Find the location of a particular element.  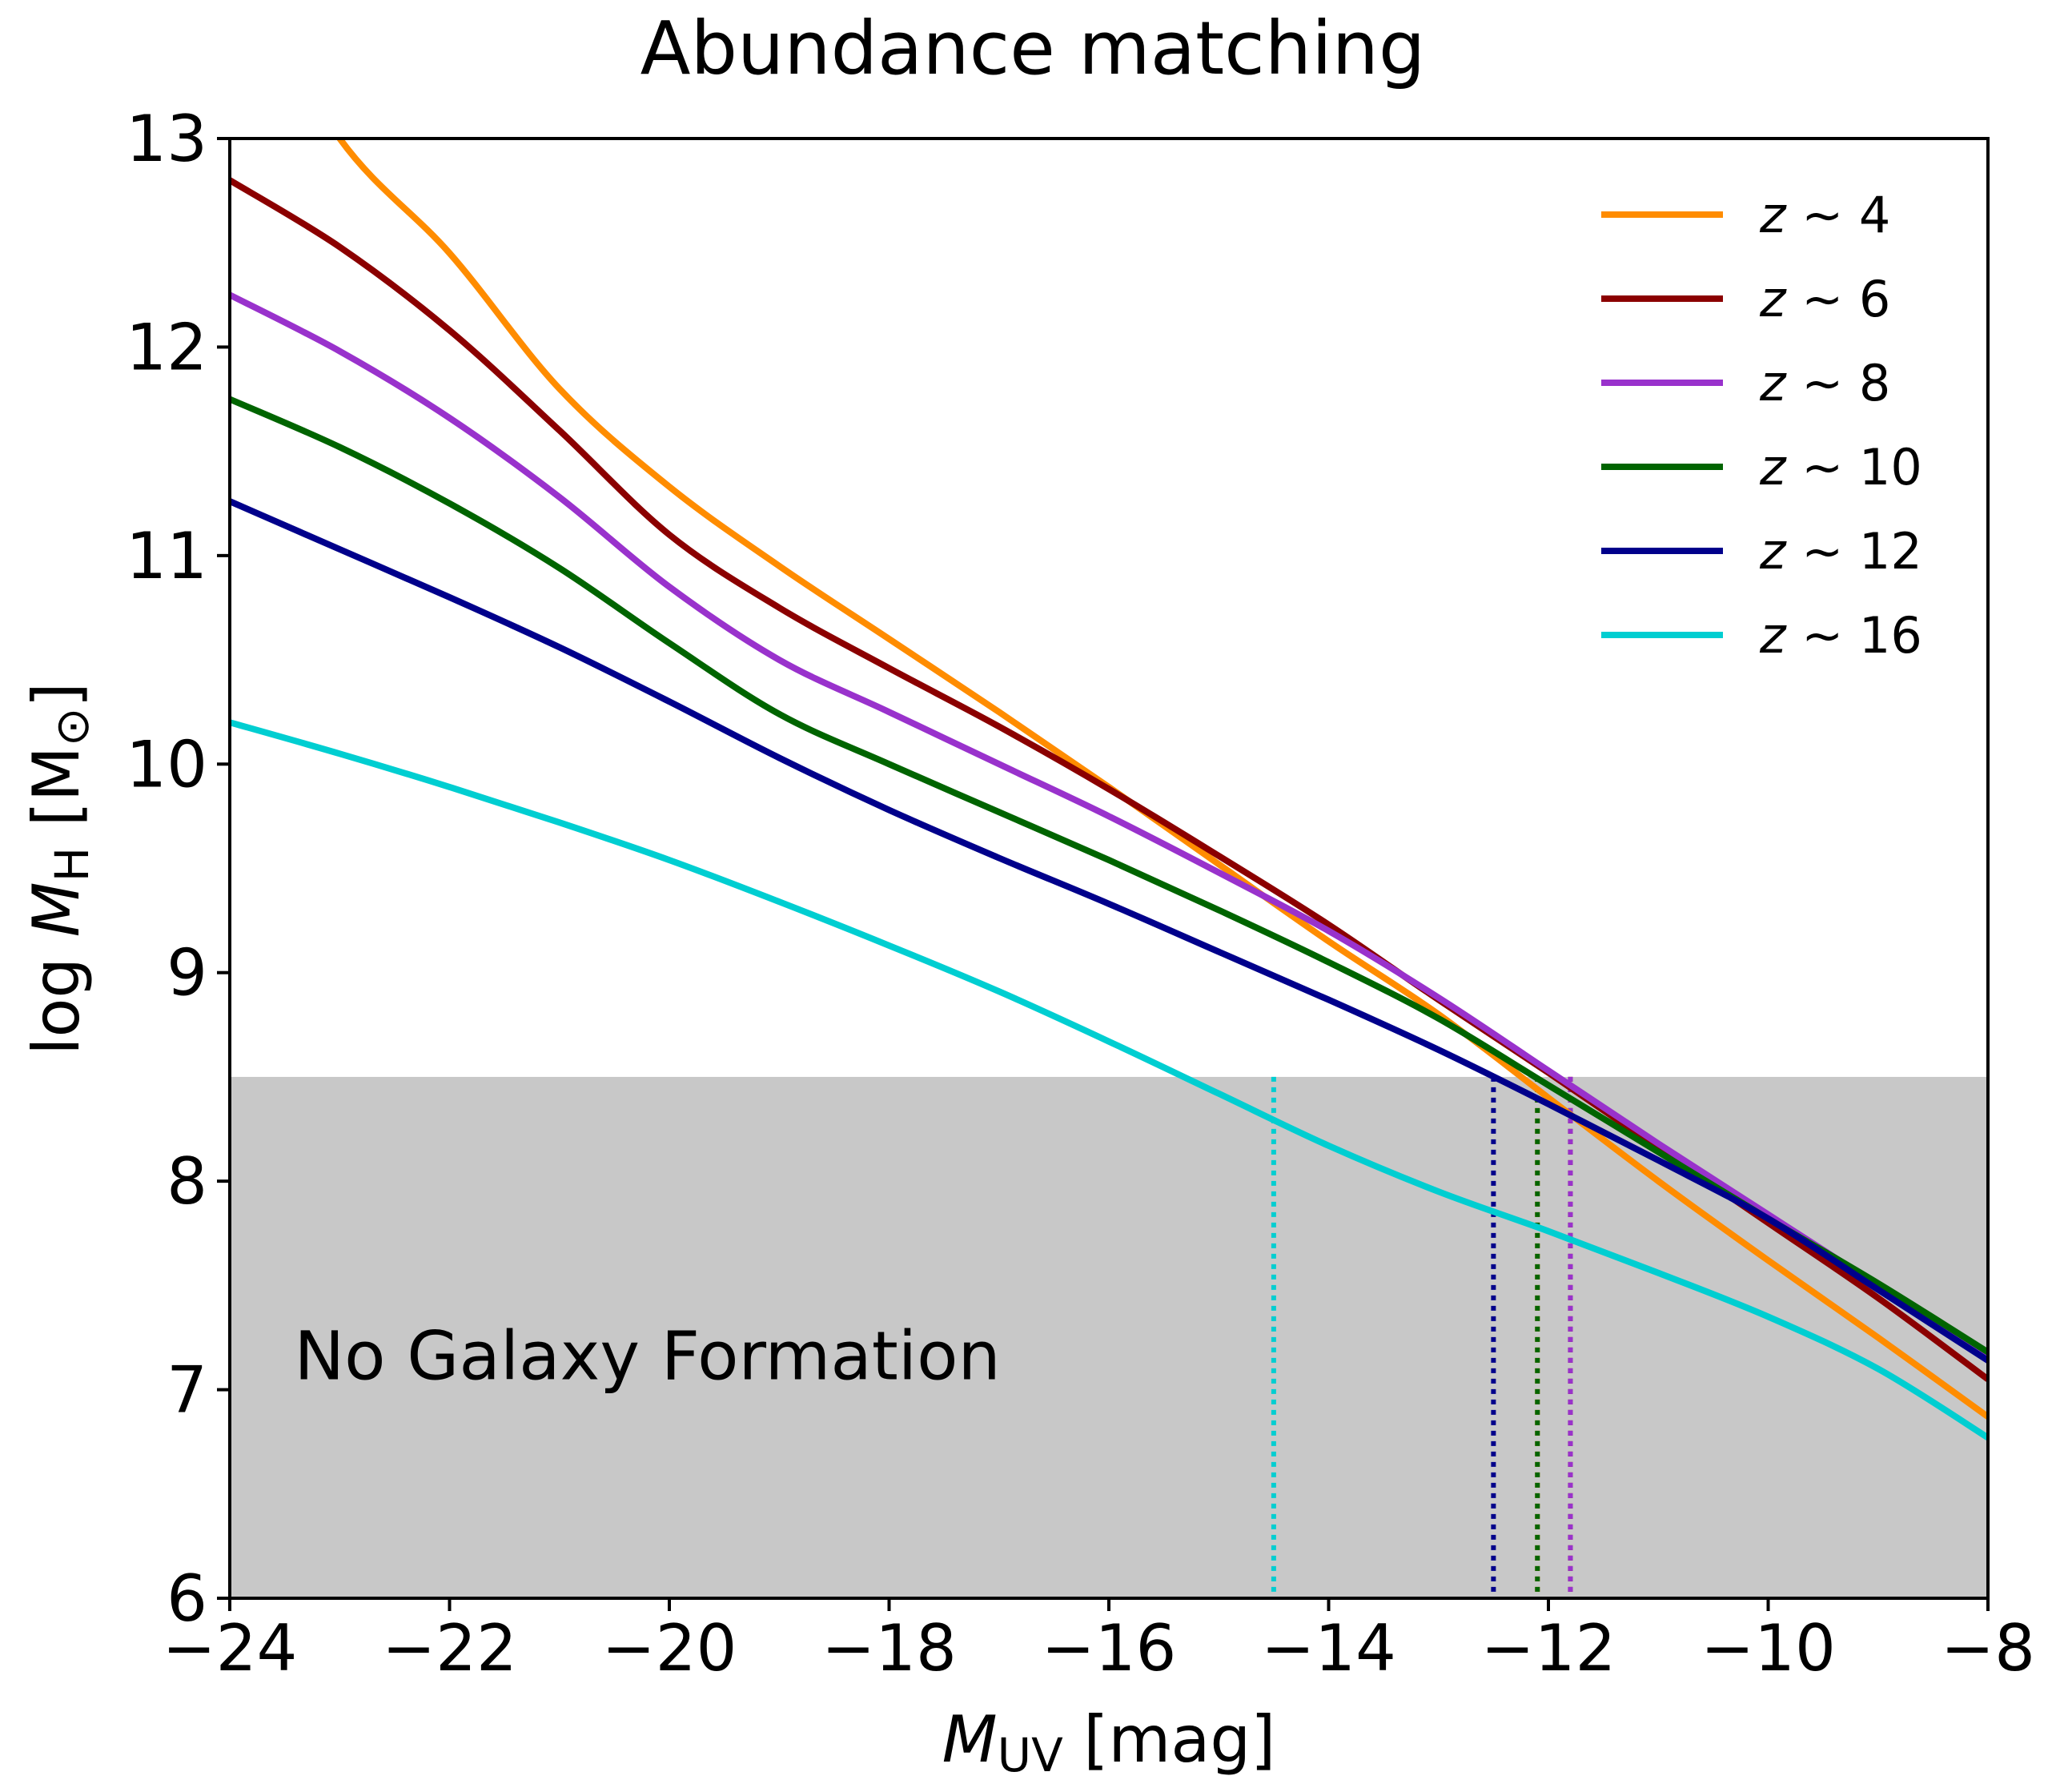

x-tick-label: −24 is located at coordinates (230, 1648).